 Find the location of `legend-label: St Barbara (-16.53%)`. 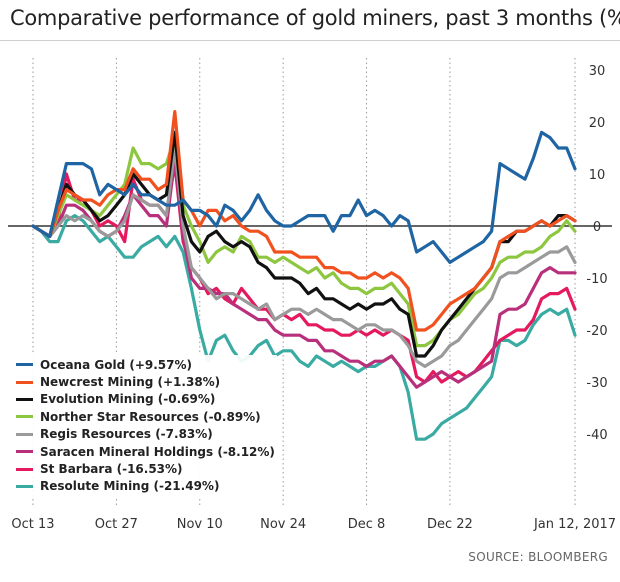

legend-label: St Barbara (-16.53%) is located at coordinates (111, 469).